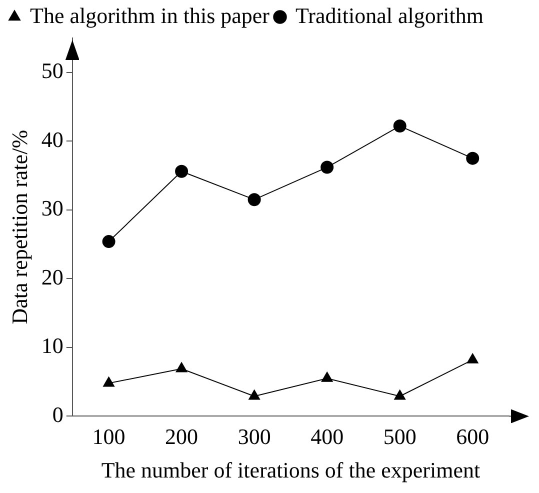  I want to click on x-tick-label: 600, so click(473, 437).